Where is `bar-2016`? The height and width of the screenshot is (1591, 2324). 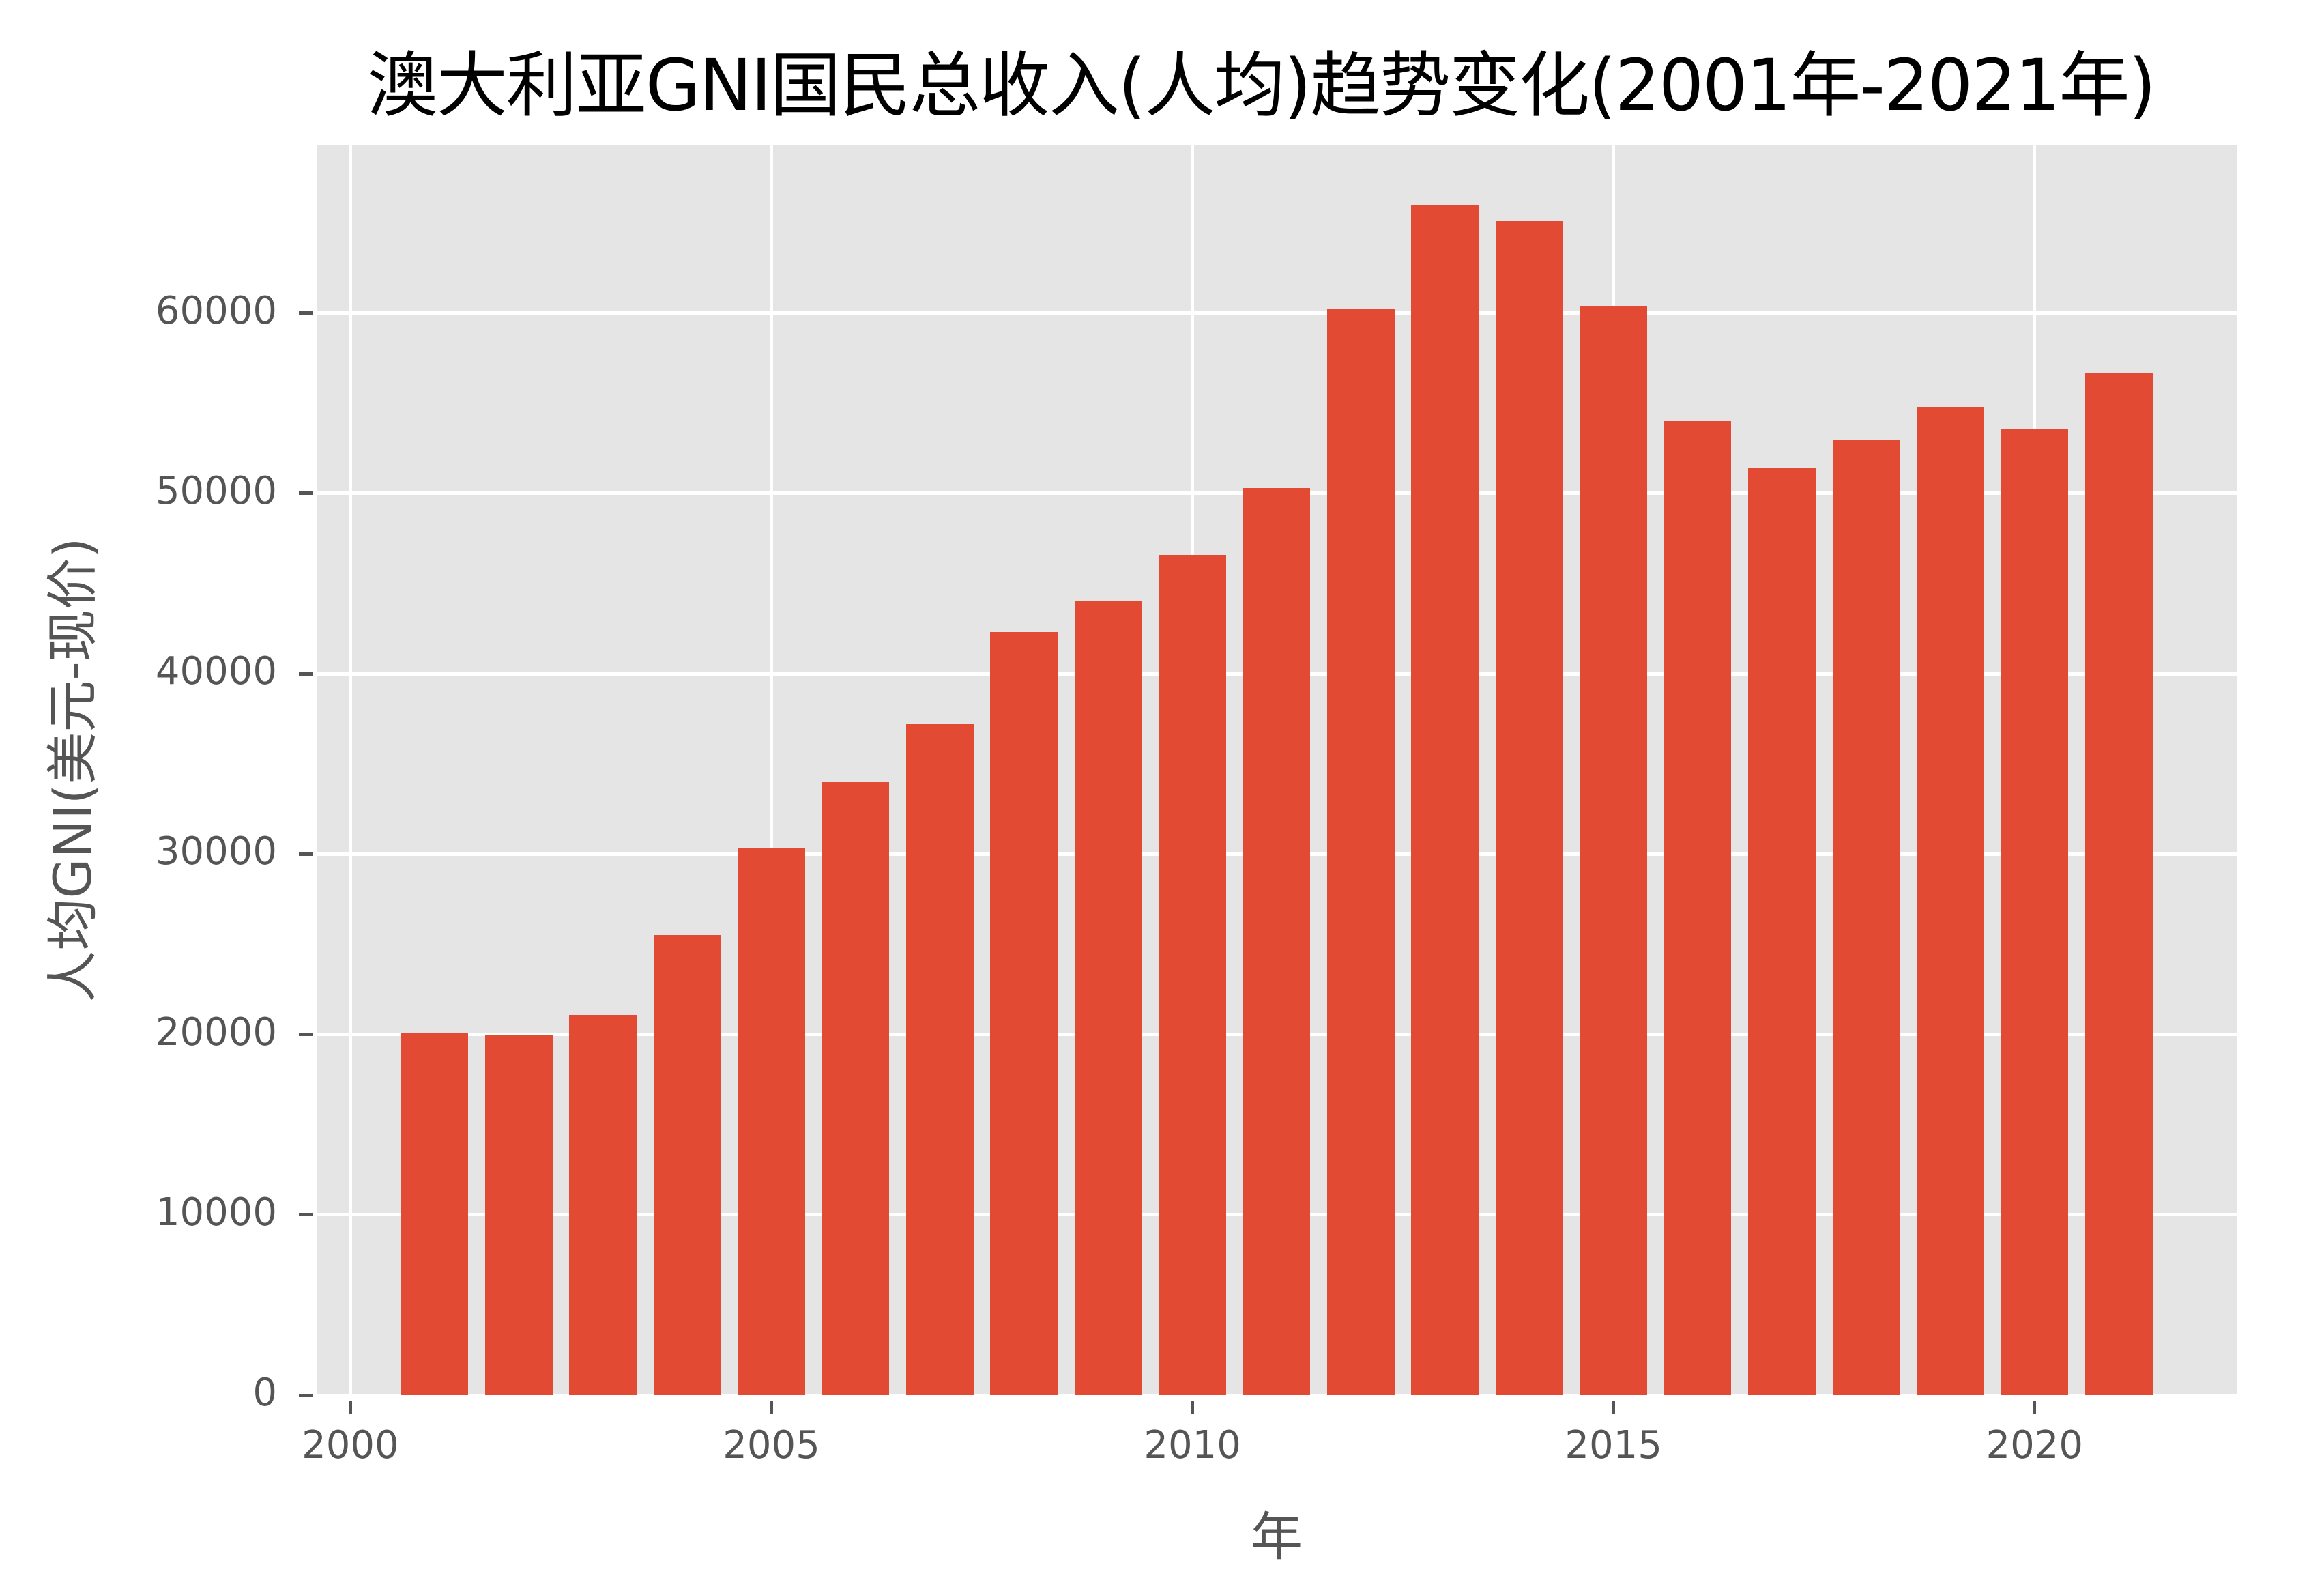
bar-2016 is located at coordinates (1698, 908).